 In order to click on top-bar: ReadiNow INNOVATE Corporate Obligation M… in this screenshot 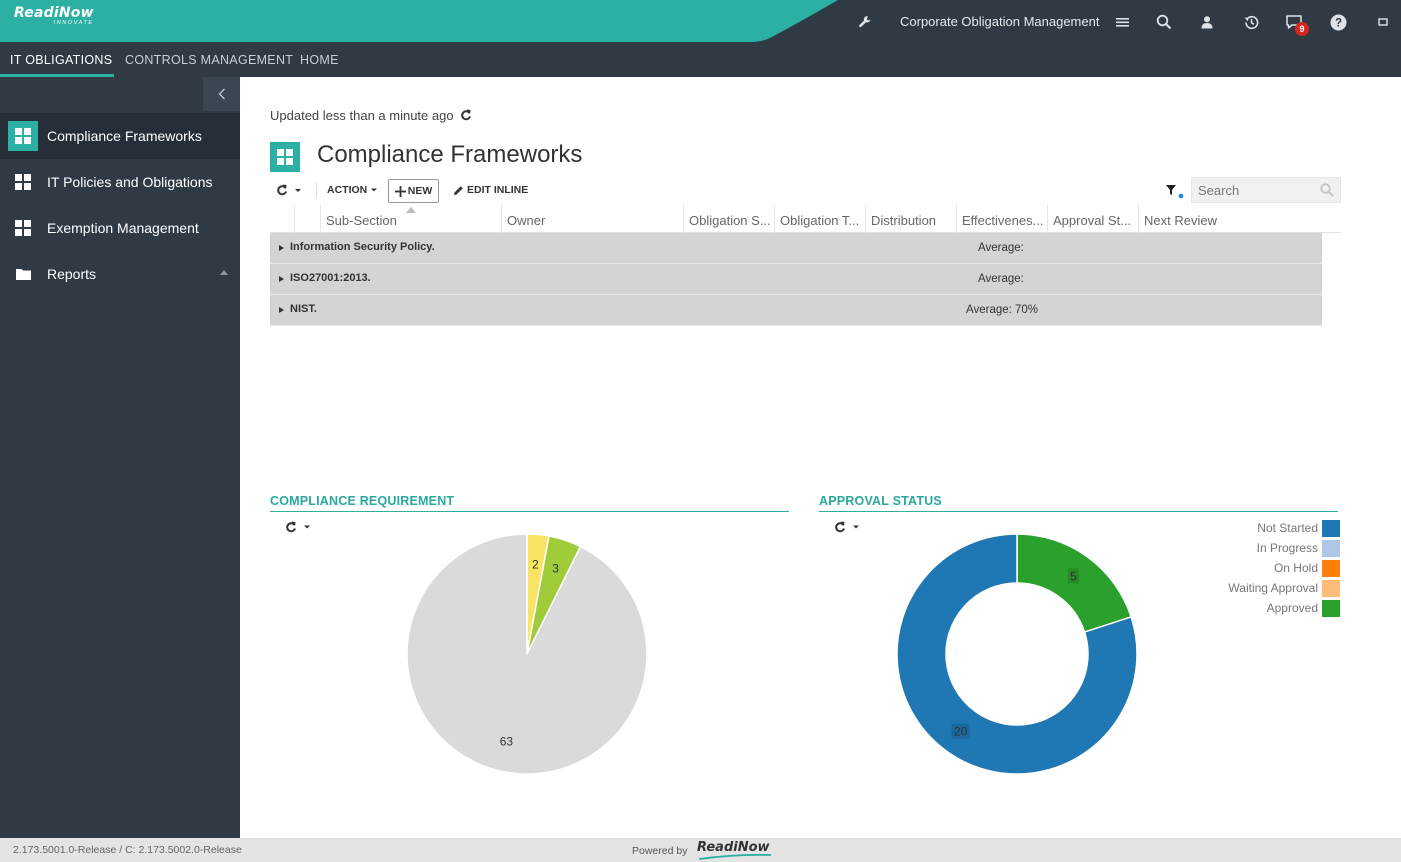, I will do `click(700, 21)`.